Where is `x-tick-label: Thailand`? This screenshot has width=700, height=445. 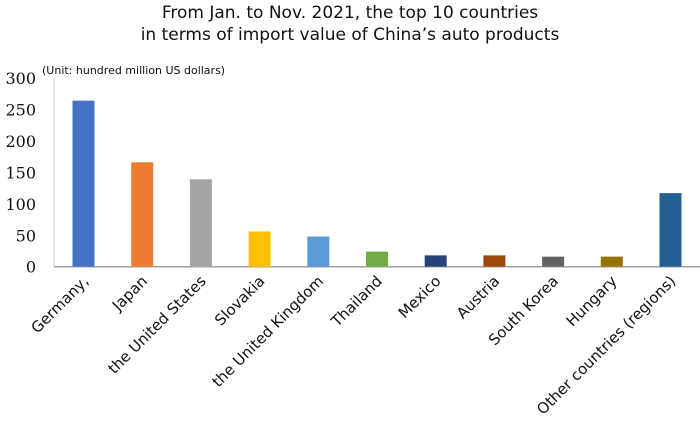 x-tick-label: Thailand is located at coordinates (356, 301).